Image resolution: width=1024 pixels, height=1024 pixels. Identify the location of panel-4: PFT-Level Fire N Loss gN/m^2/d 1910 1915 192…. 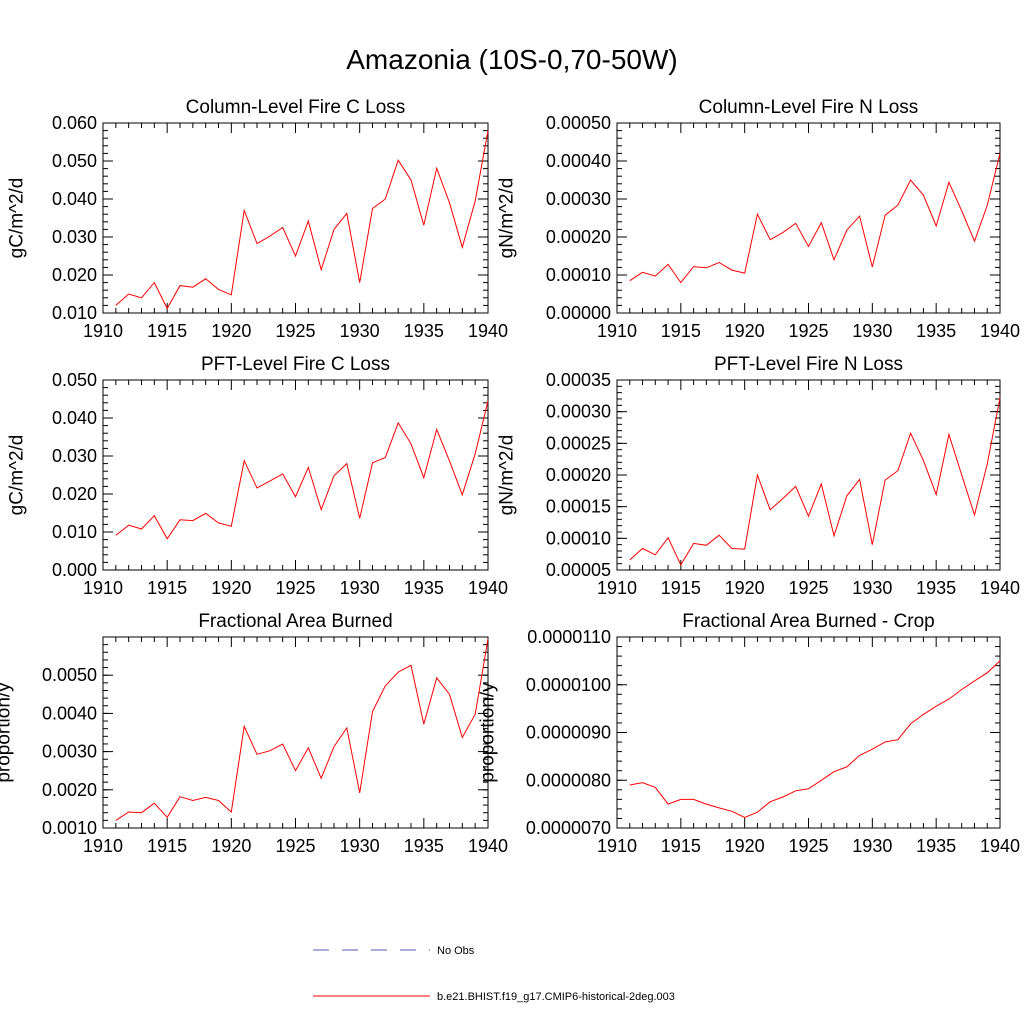
(759, 476).